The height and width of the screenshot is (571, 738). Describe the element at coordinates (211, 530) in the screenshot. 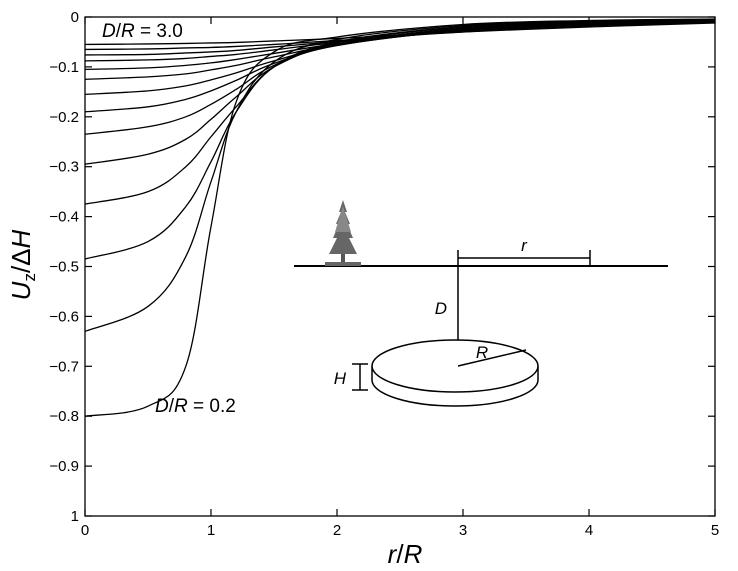

I see `x-tick-label: 1` at that location.